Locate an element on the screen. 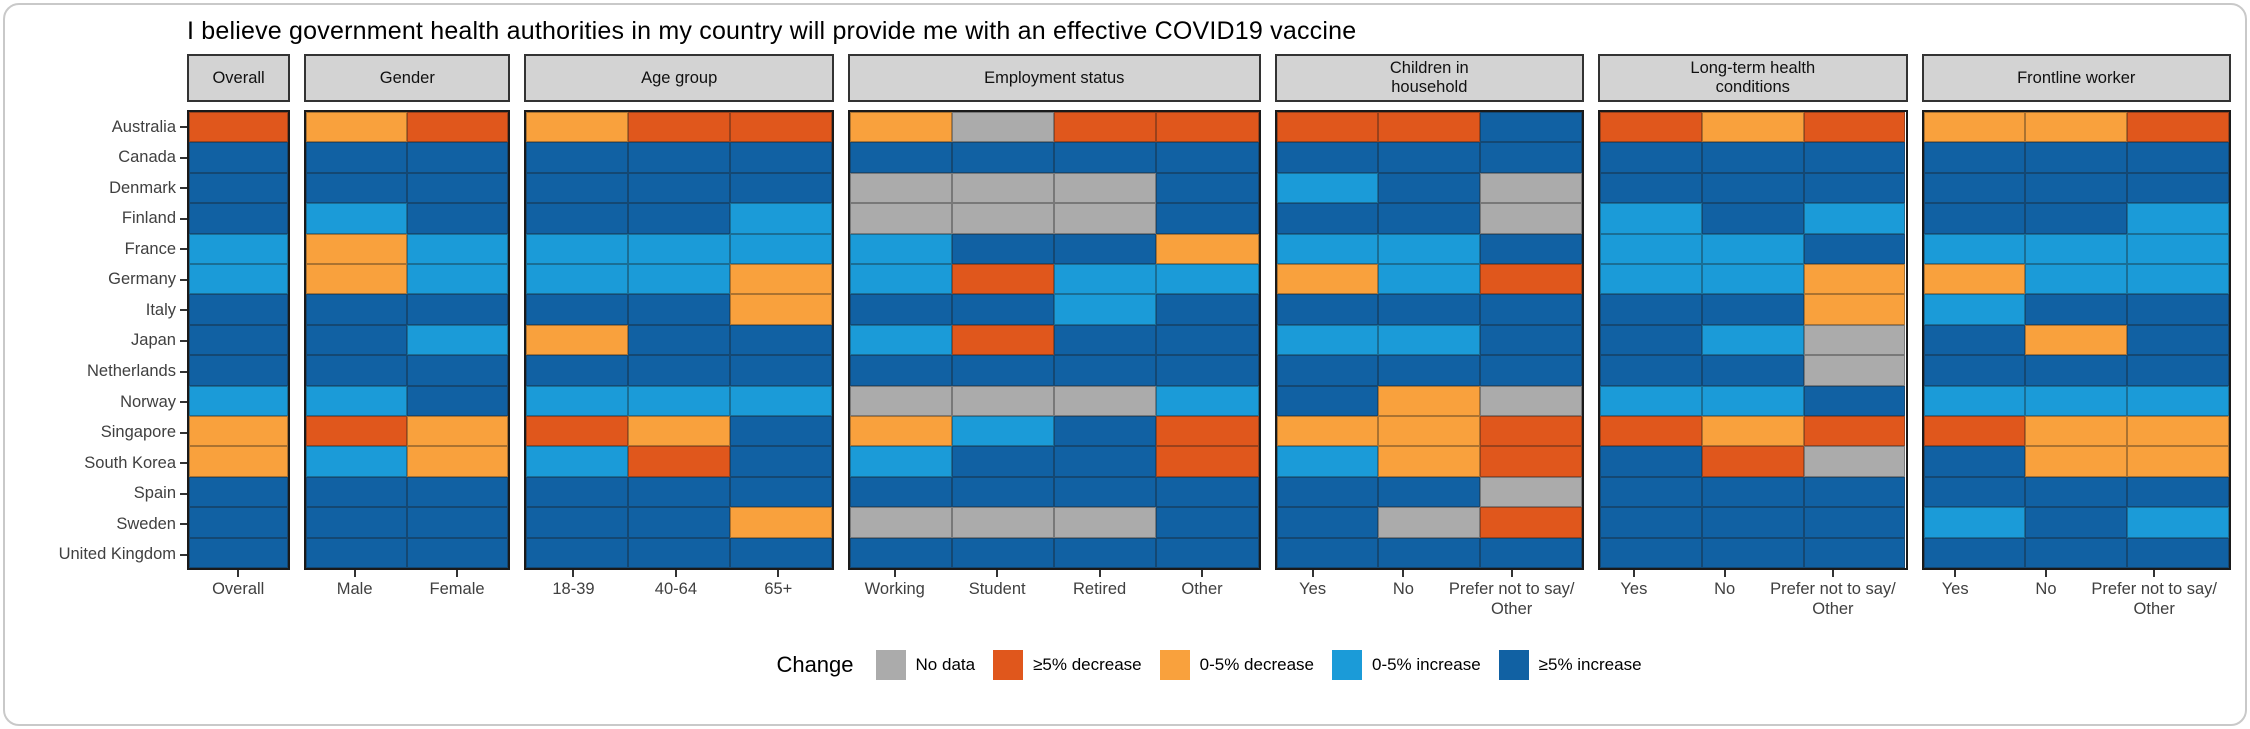 The image size is (2250, 729). heatmap-cell-denmark-no is located at coordinates (2076, 188).